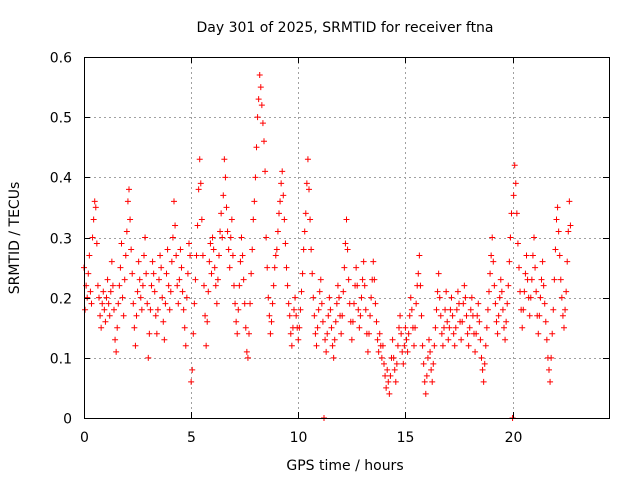  I want to click on y-tick-label: 0.4, so click(61, 179).